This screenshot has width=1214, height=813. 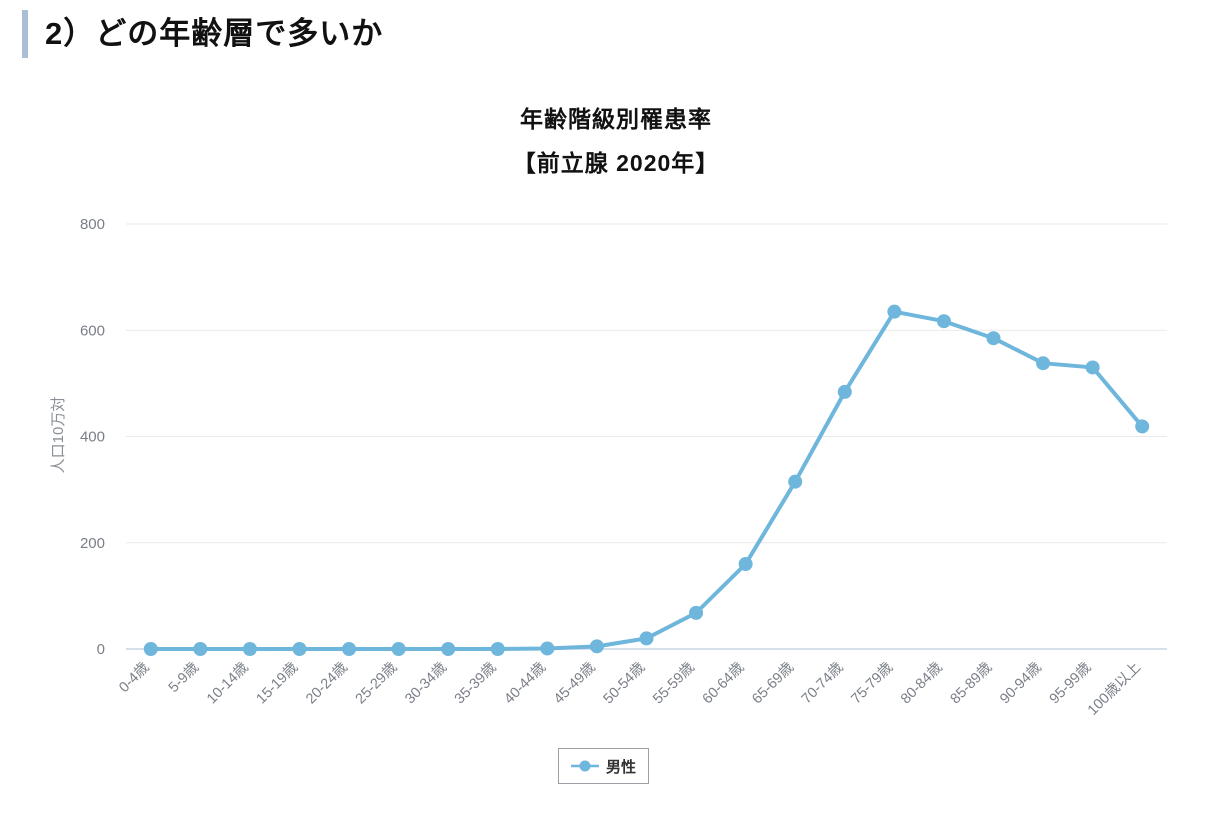 What do you see at coordinates (92, 224) in the screenshot?
I see `y-tick-label: 800` at bounding box center [92, 224].